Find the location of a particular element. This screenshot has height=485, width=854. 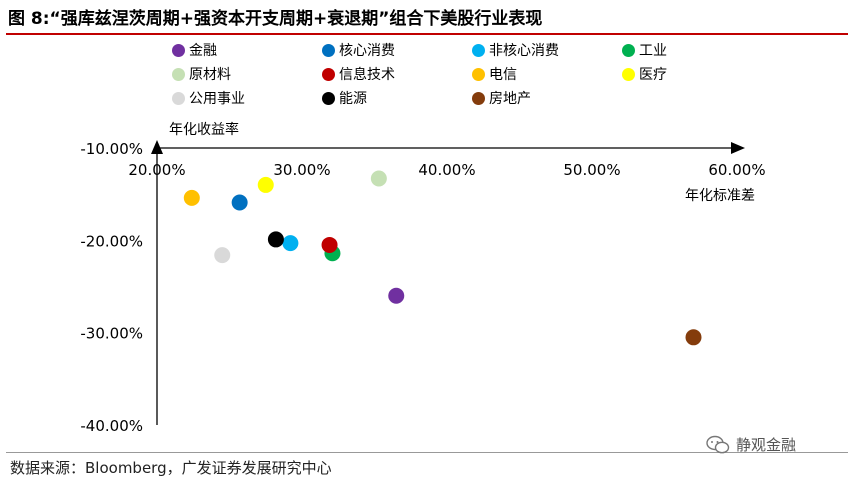

legend-item: 房地产 is located at coordinates (501, 98).